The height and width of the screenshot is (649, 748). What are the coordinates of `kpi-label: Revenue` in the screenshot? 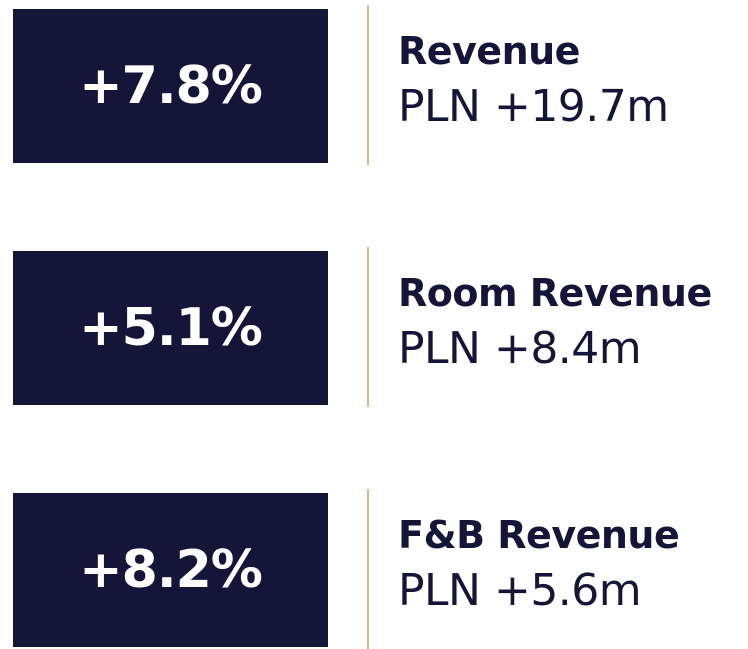 It's located at (489, 51).